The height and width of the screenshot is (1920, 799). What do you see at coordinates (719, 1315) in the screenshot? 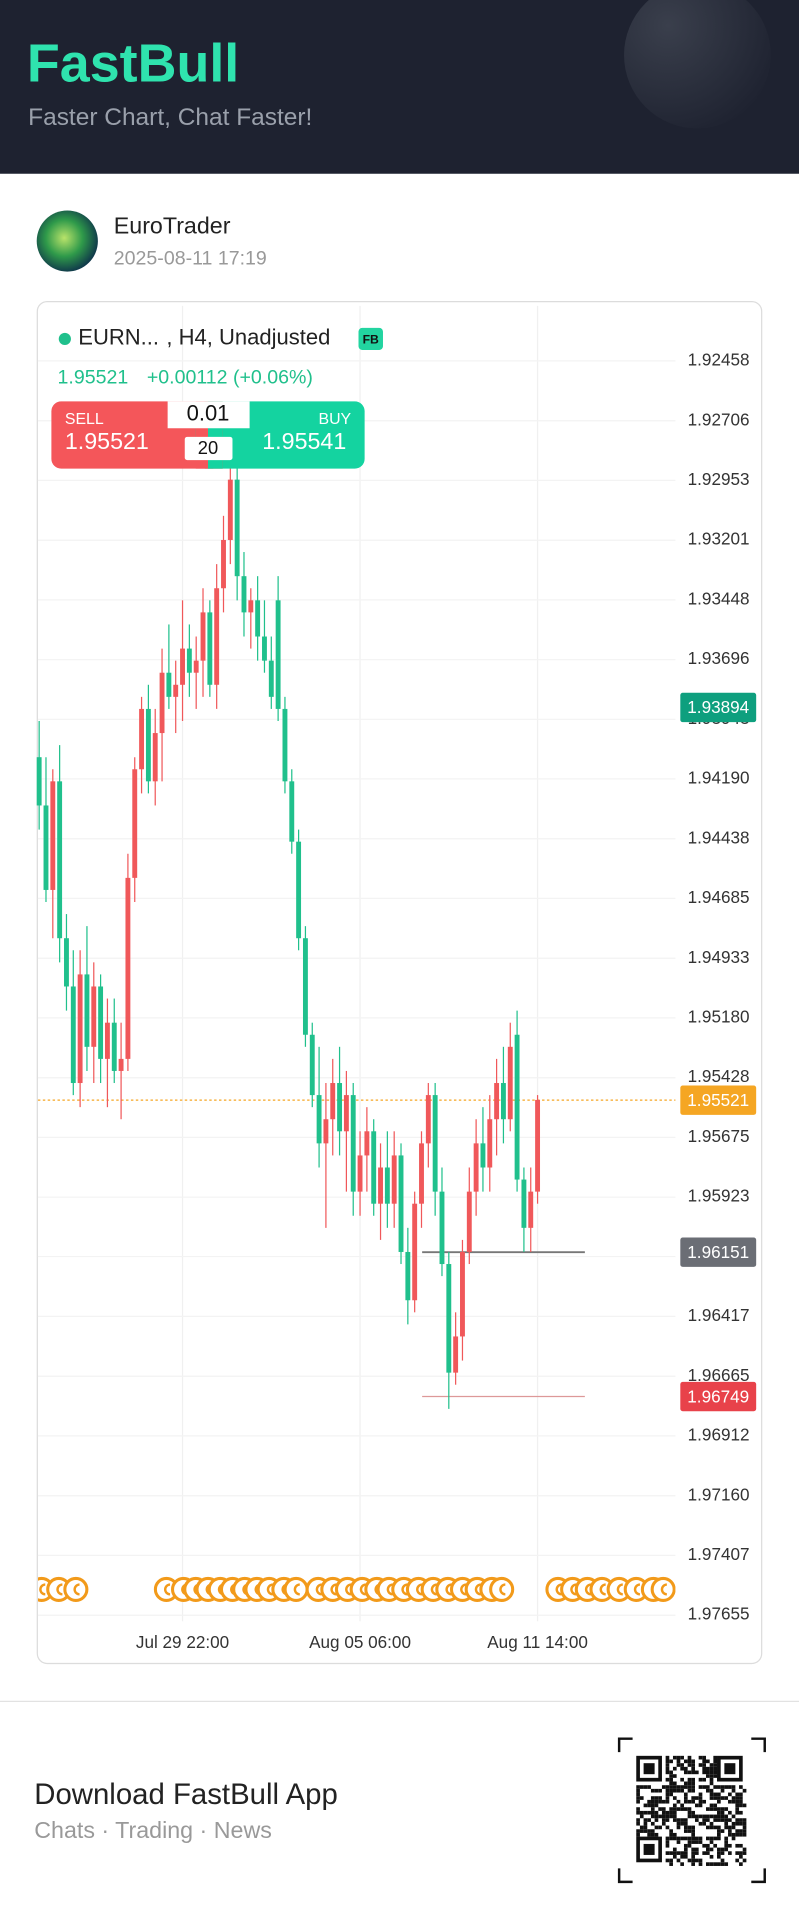
I see `y-tick-label: 1.96417` at bounding box center [719, 1315].